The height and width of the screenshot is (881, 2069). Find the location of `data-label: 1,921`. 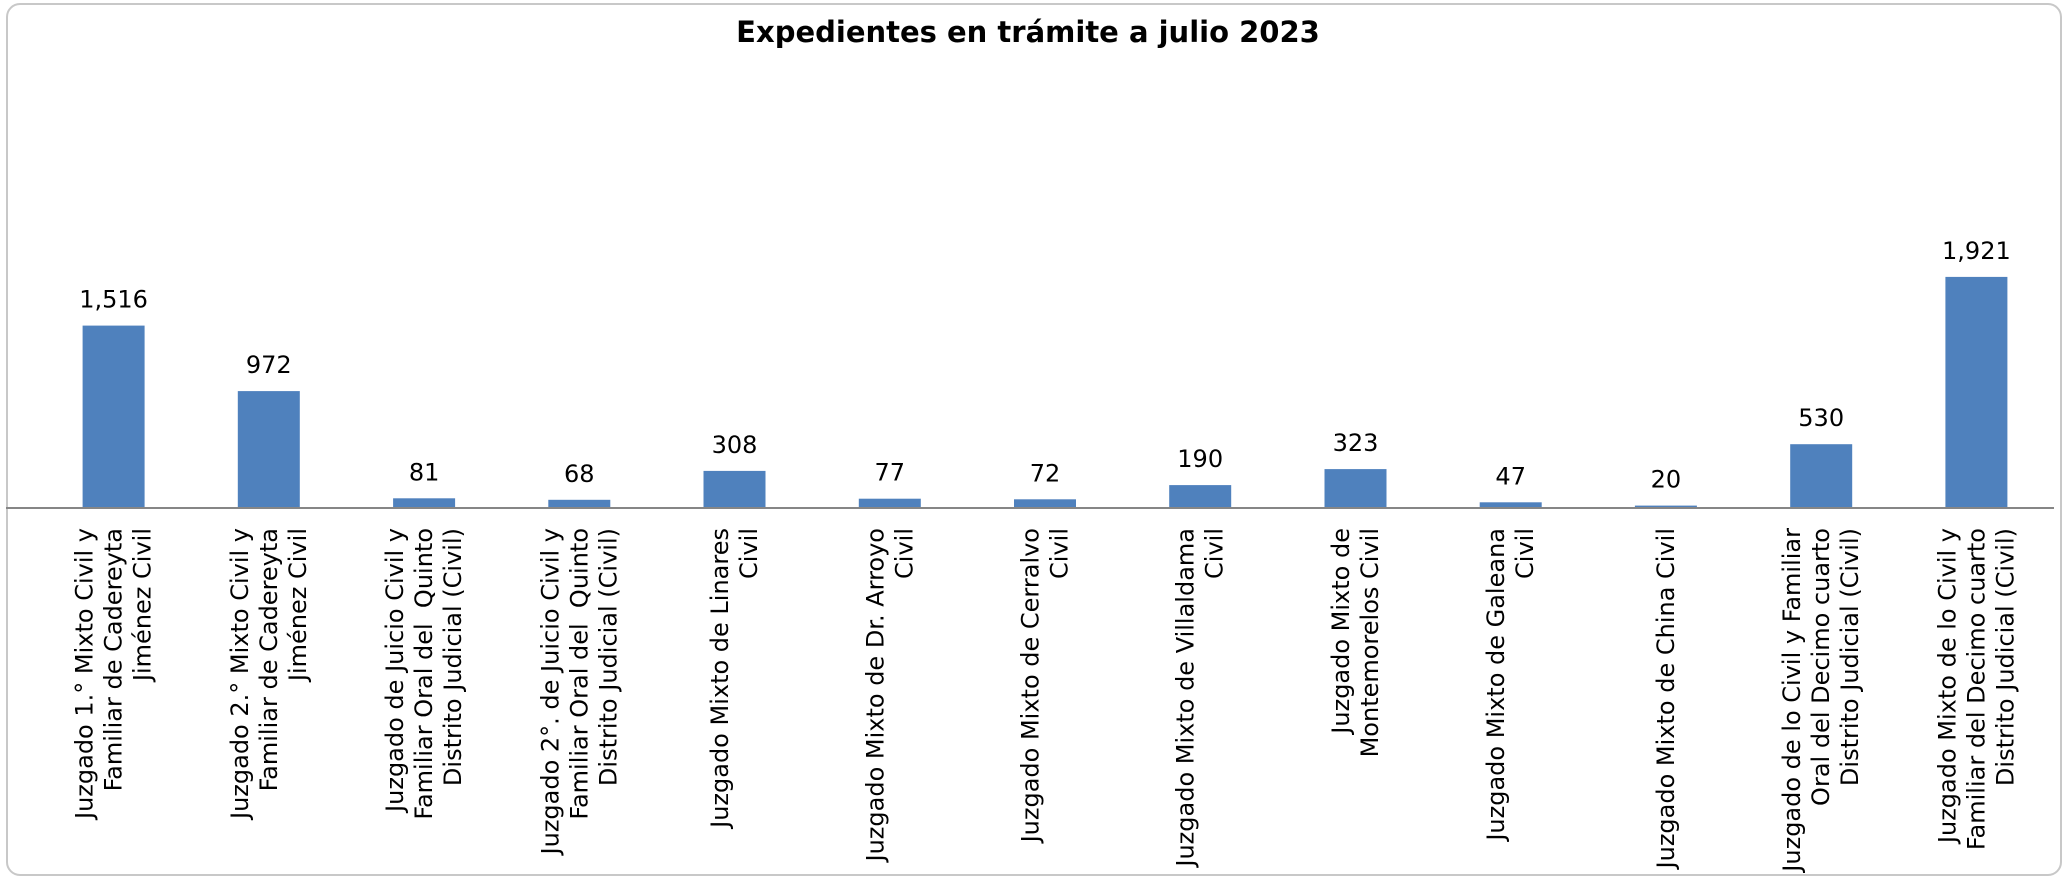

data-label: 1,921 is located at coordinates (1976, 251).